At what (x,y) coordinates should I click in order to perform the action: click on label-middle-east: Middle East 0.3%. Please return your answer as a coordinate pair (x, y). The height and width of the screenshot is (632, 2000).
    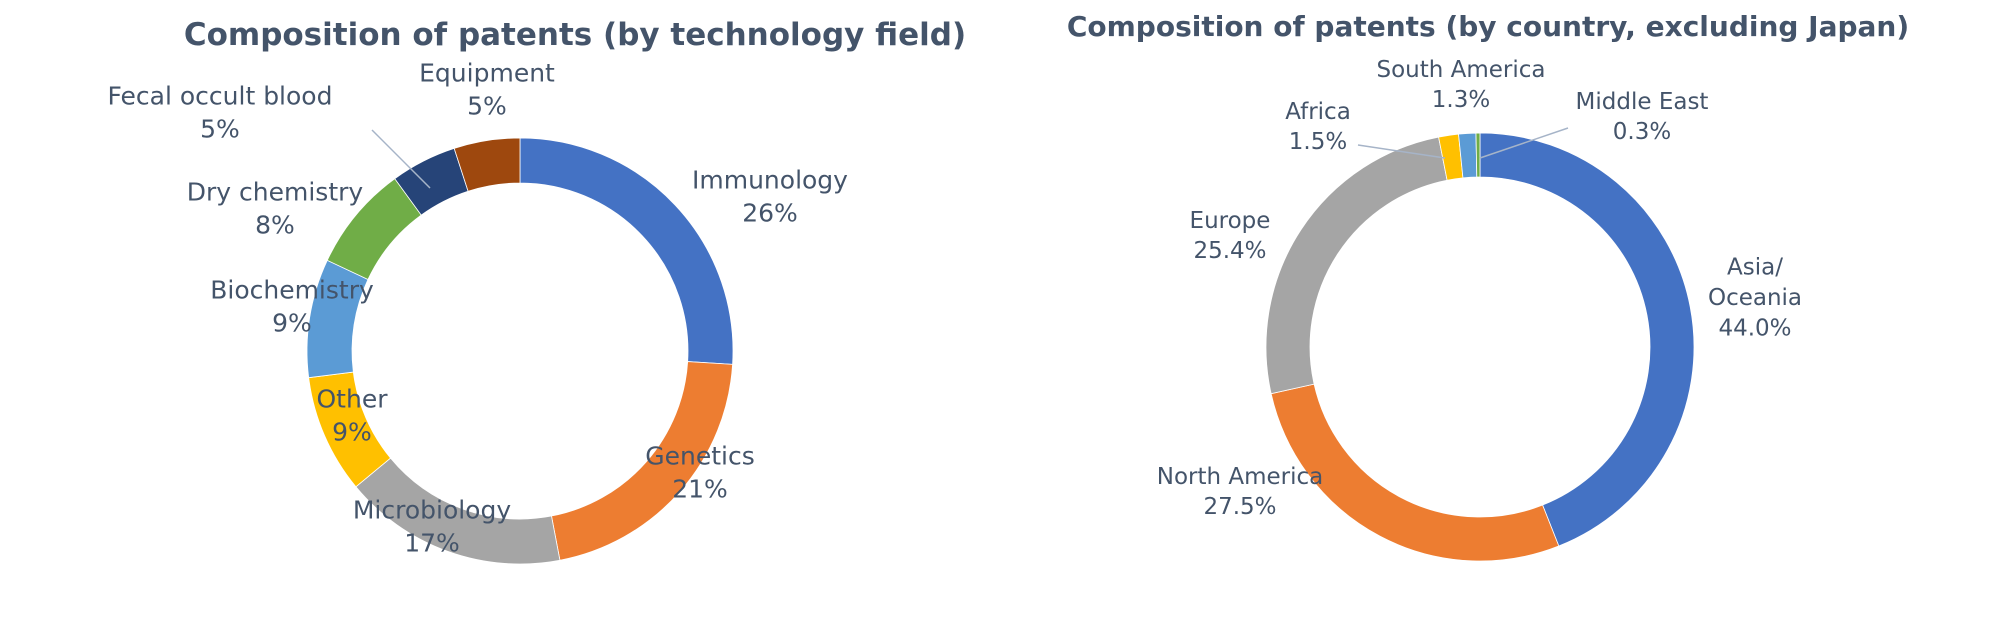
    Looking at the image, I should click on (1642, 117).